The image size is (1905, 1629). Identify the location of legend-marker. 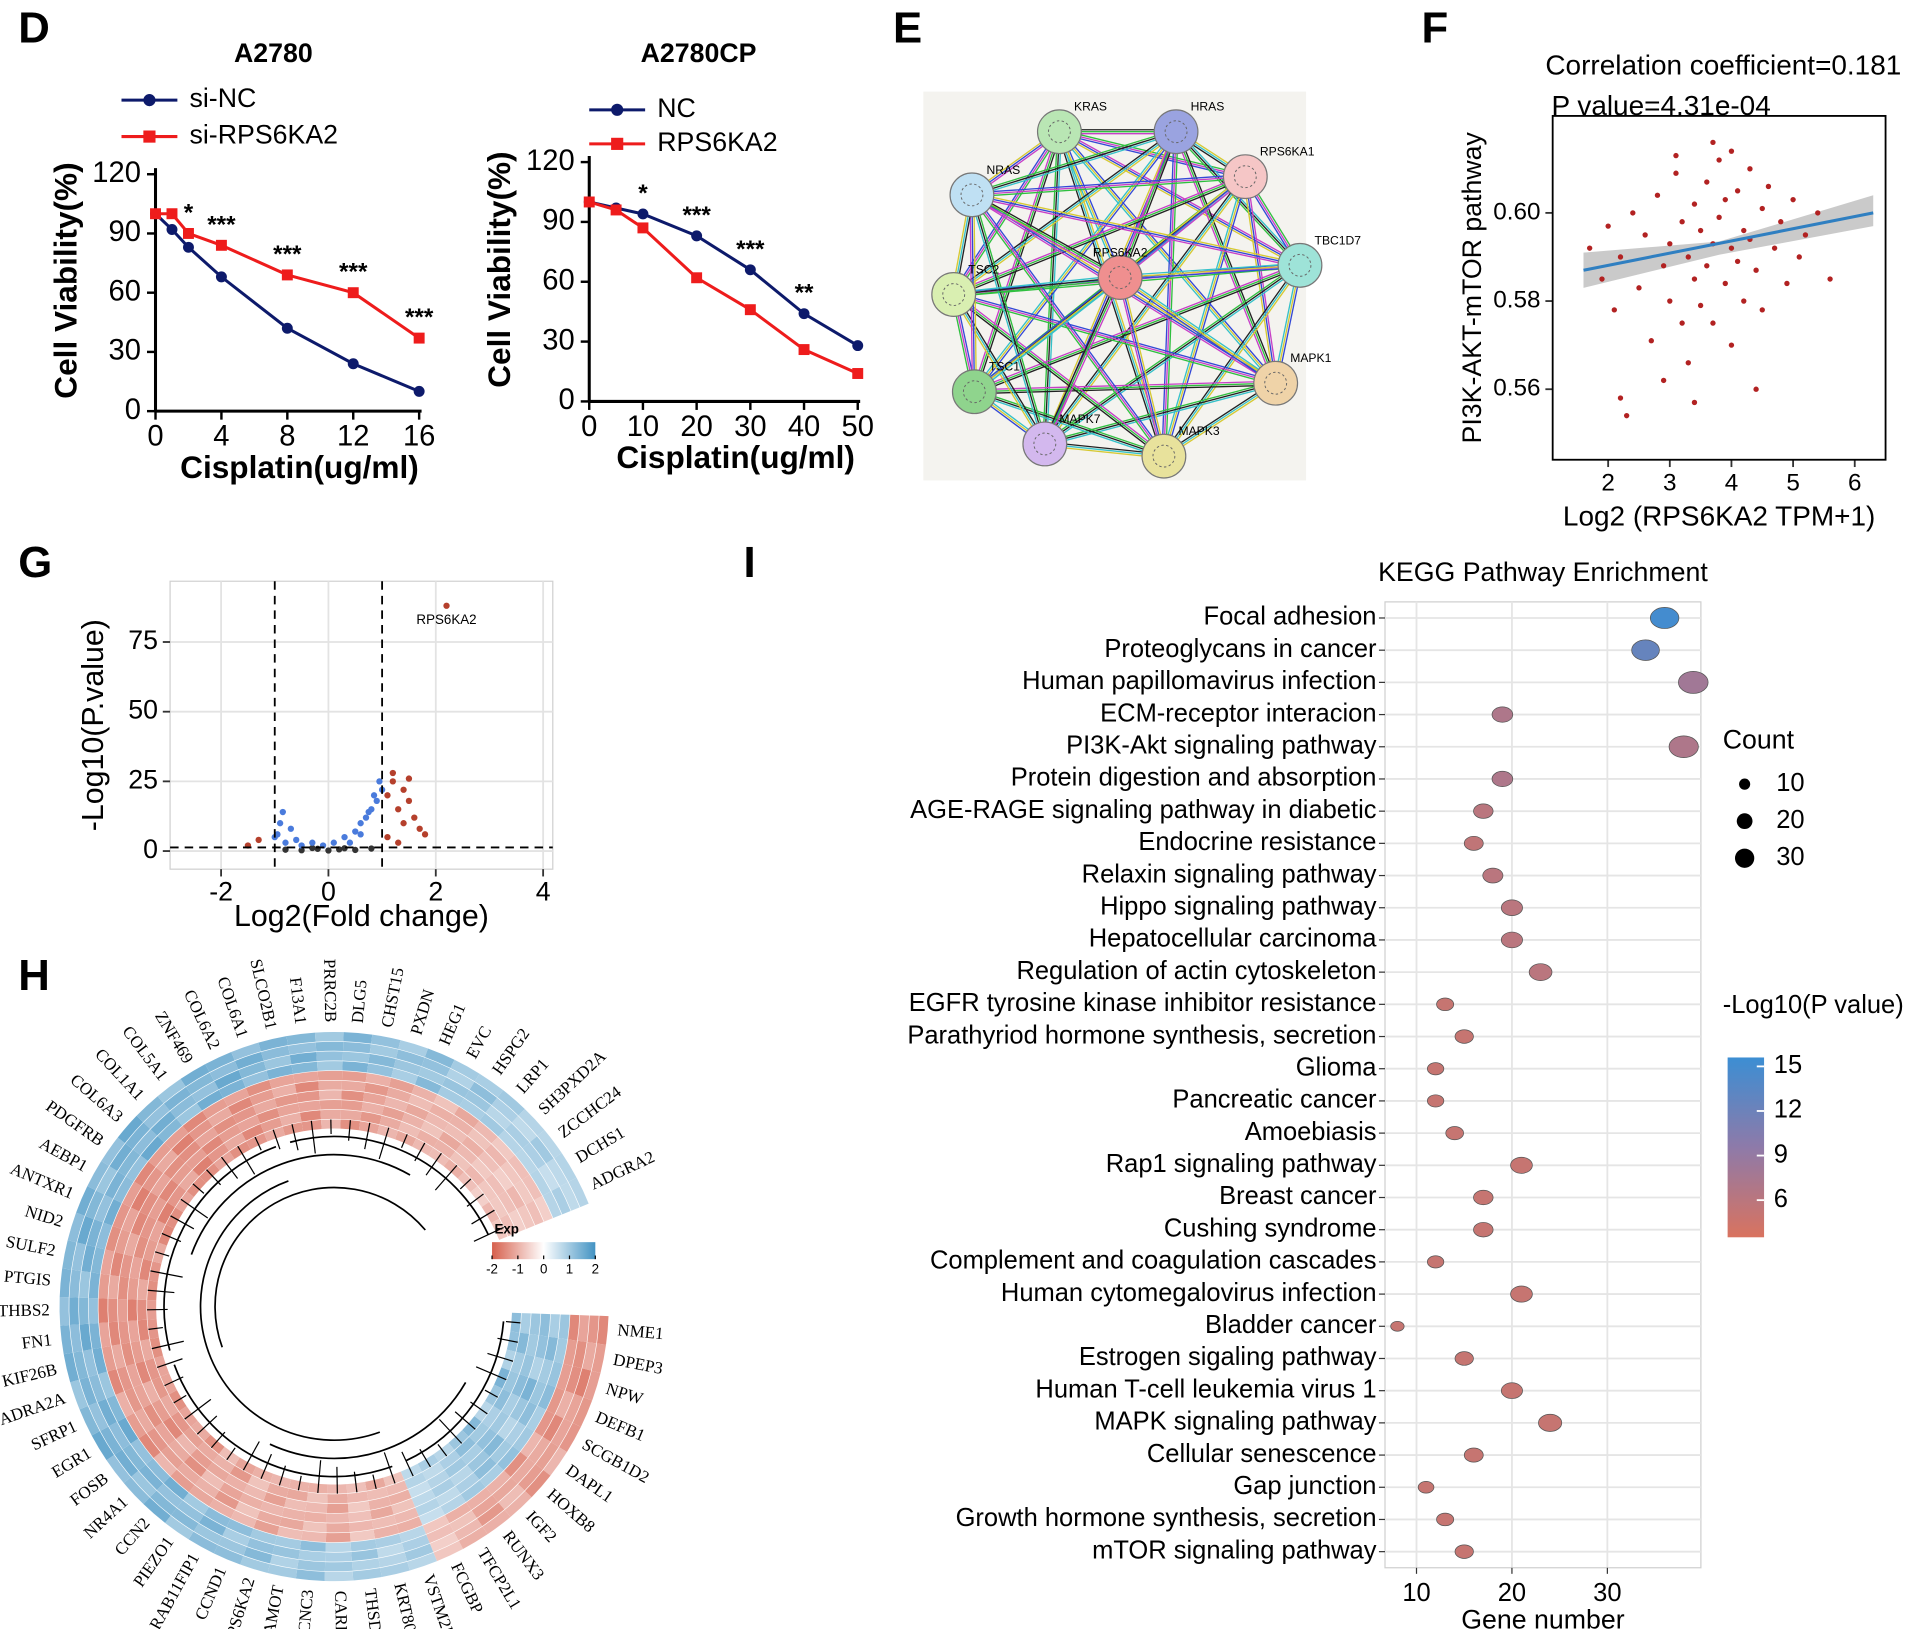
(617, 143).